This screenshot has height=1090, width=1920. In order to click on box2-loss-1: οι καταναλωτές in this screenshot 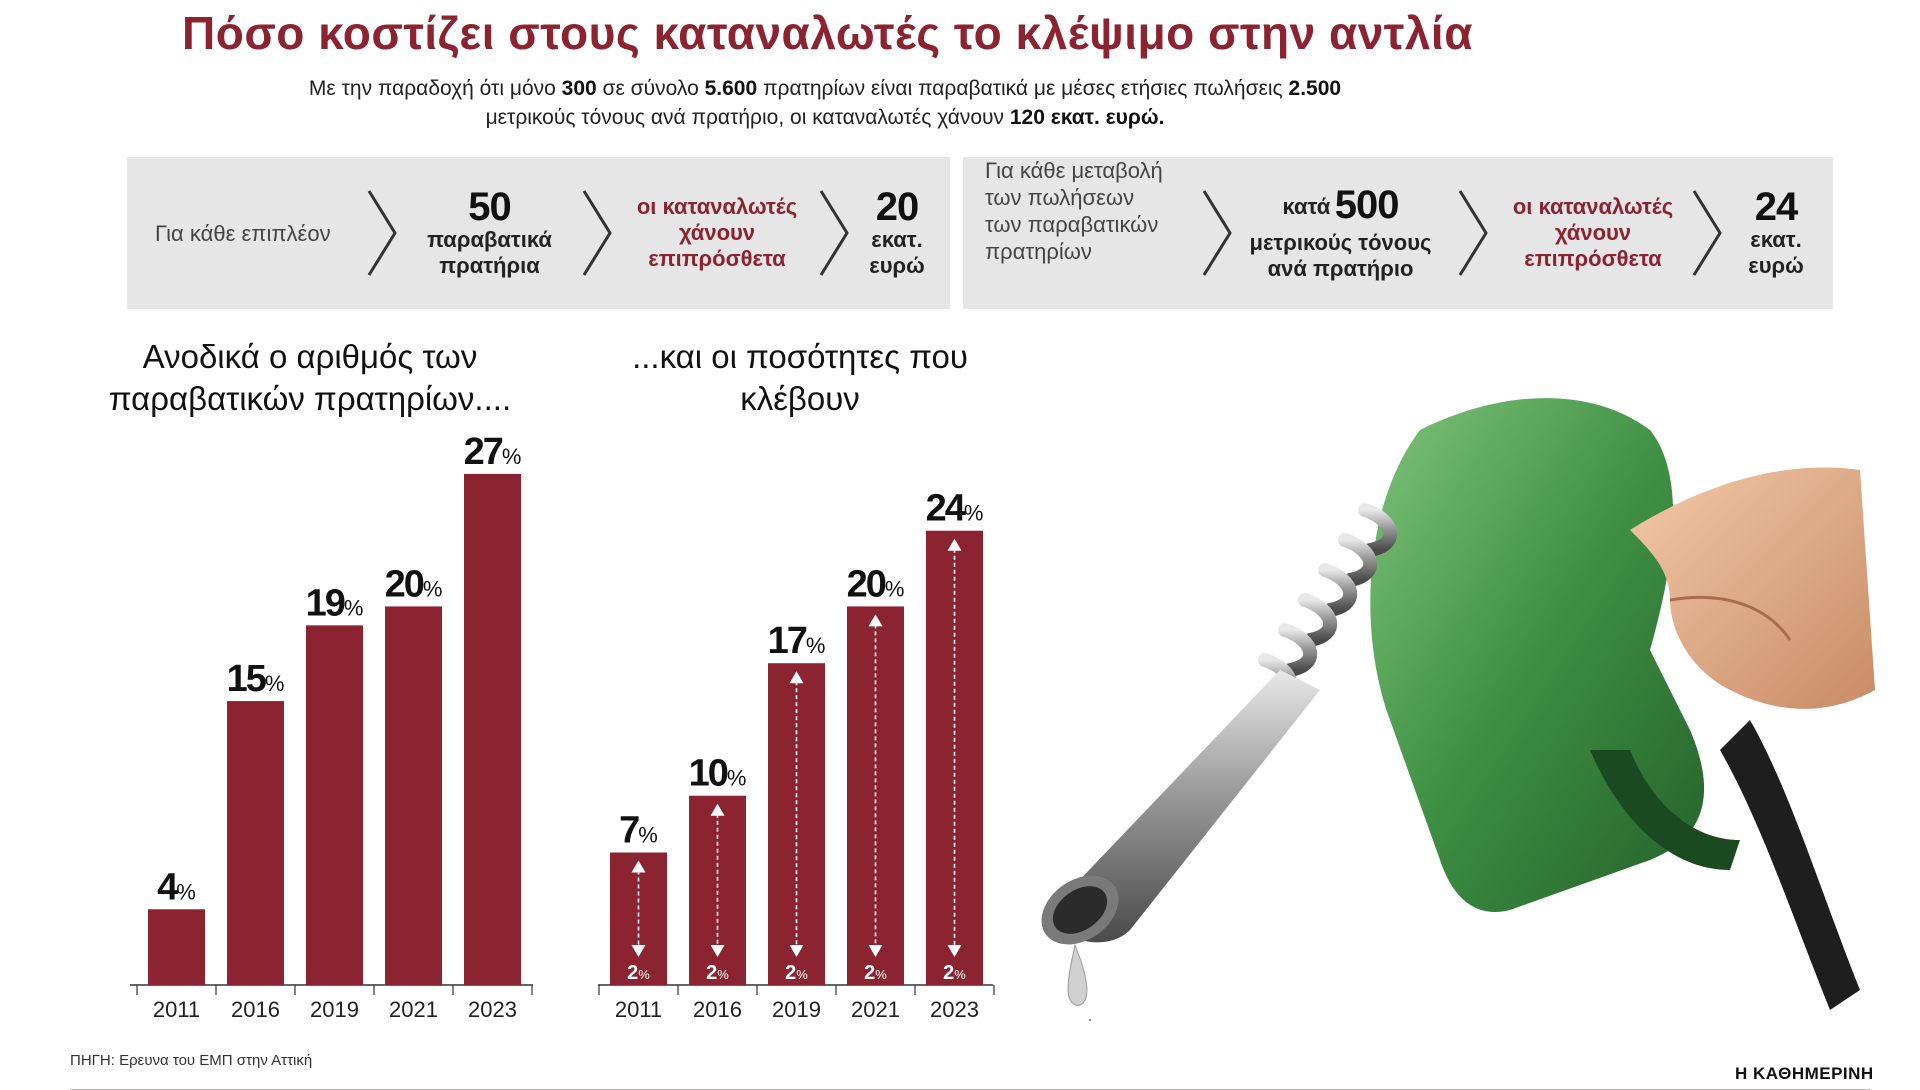, I will do `click(1593, 206)`.